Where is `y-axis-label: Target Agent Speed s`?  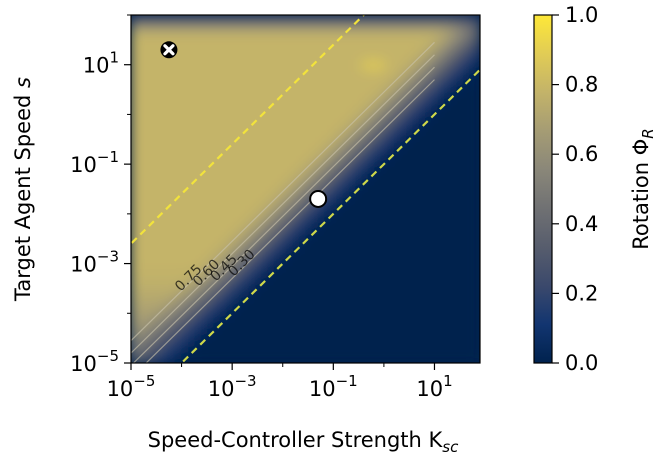
y-axis-label: Target Agent Speed s is located at coordinates (23, 189).